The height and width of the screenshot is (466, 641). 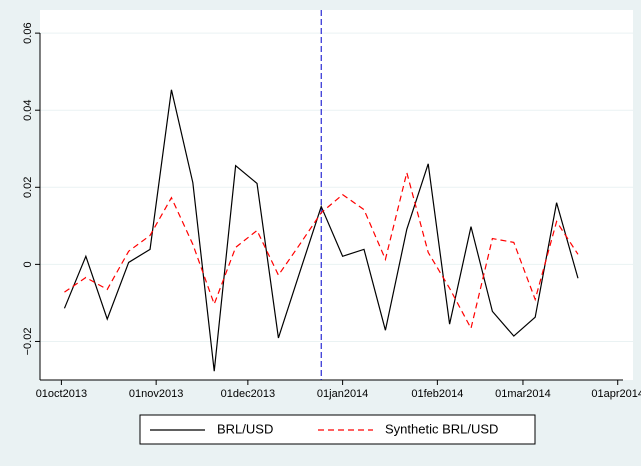 I want to click on x-tick-label: 01apr2014, so click(x=616, y=394).